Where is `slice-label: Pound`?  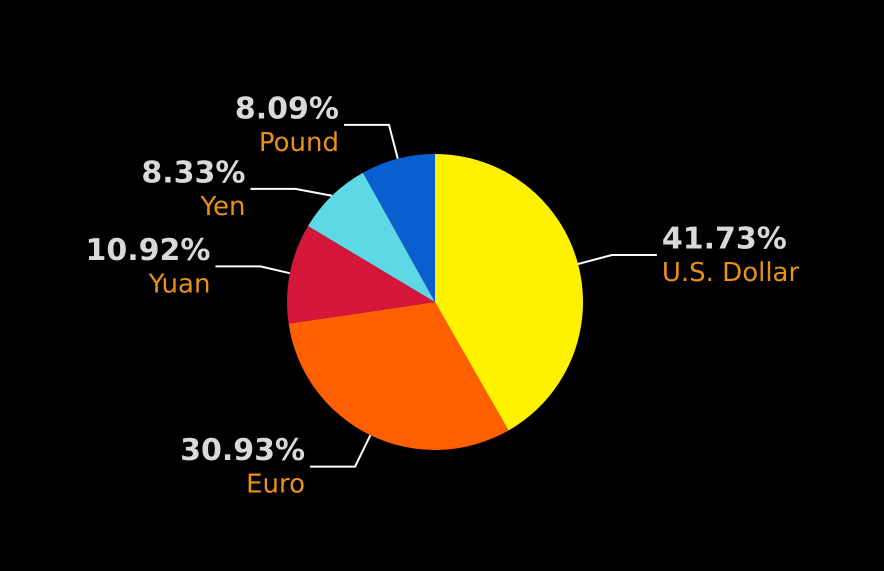 slice-label: Pound is located at coordinates (298, 143).